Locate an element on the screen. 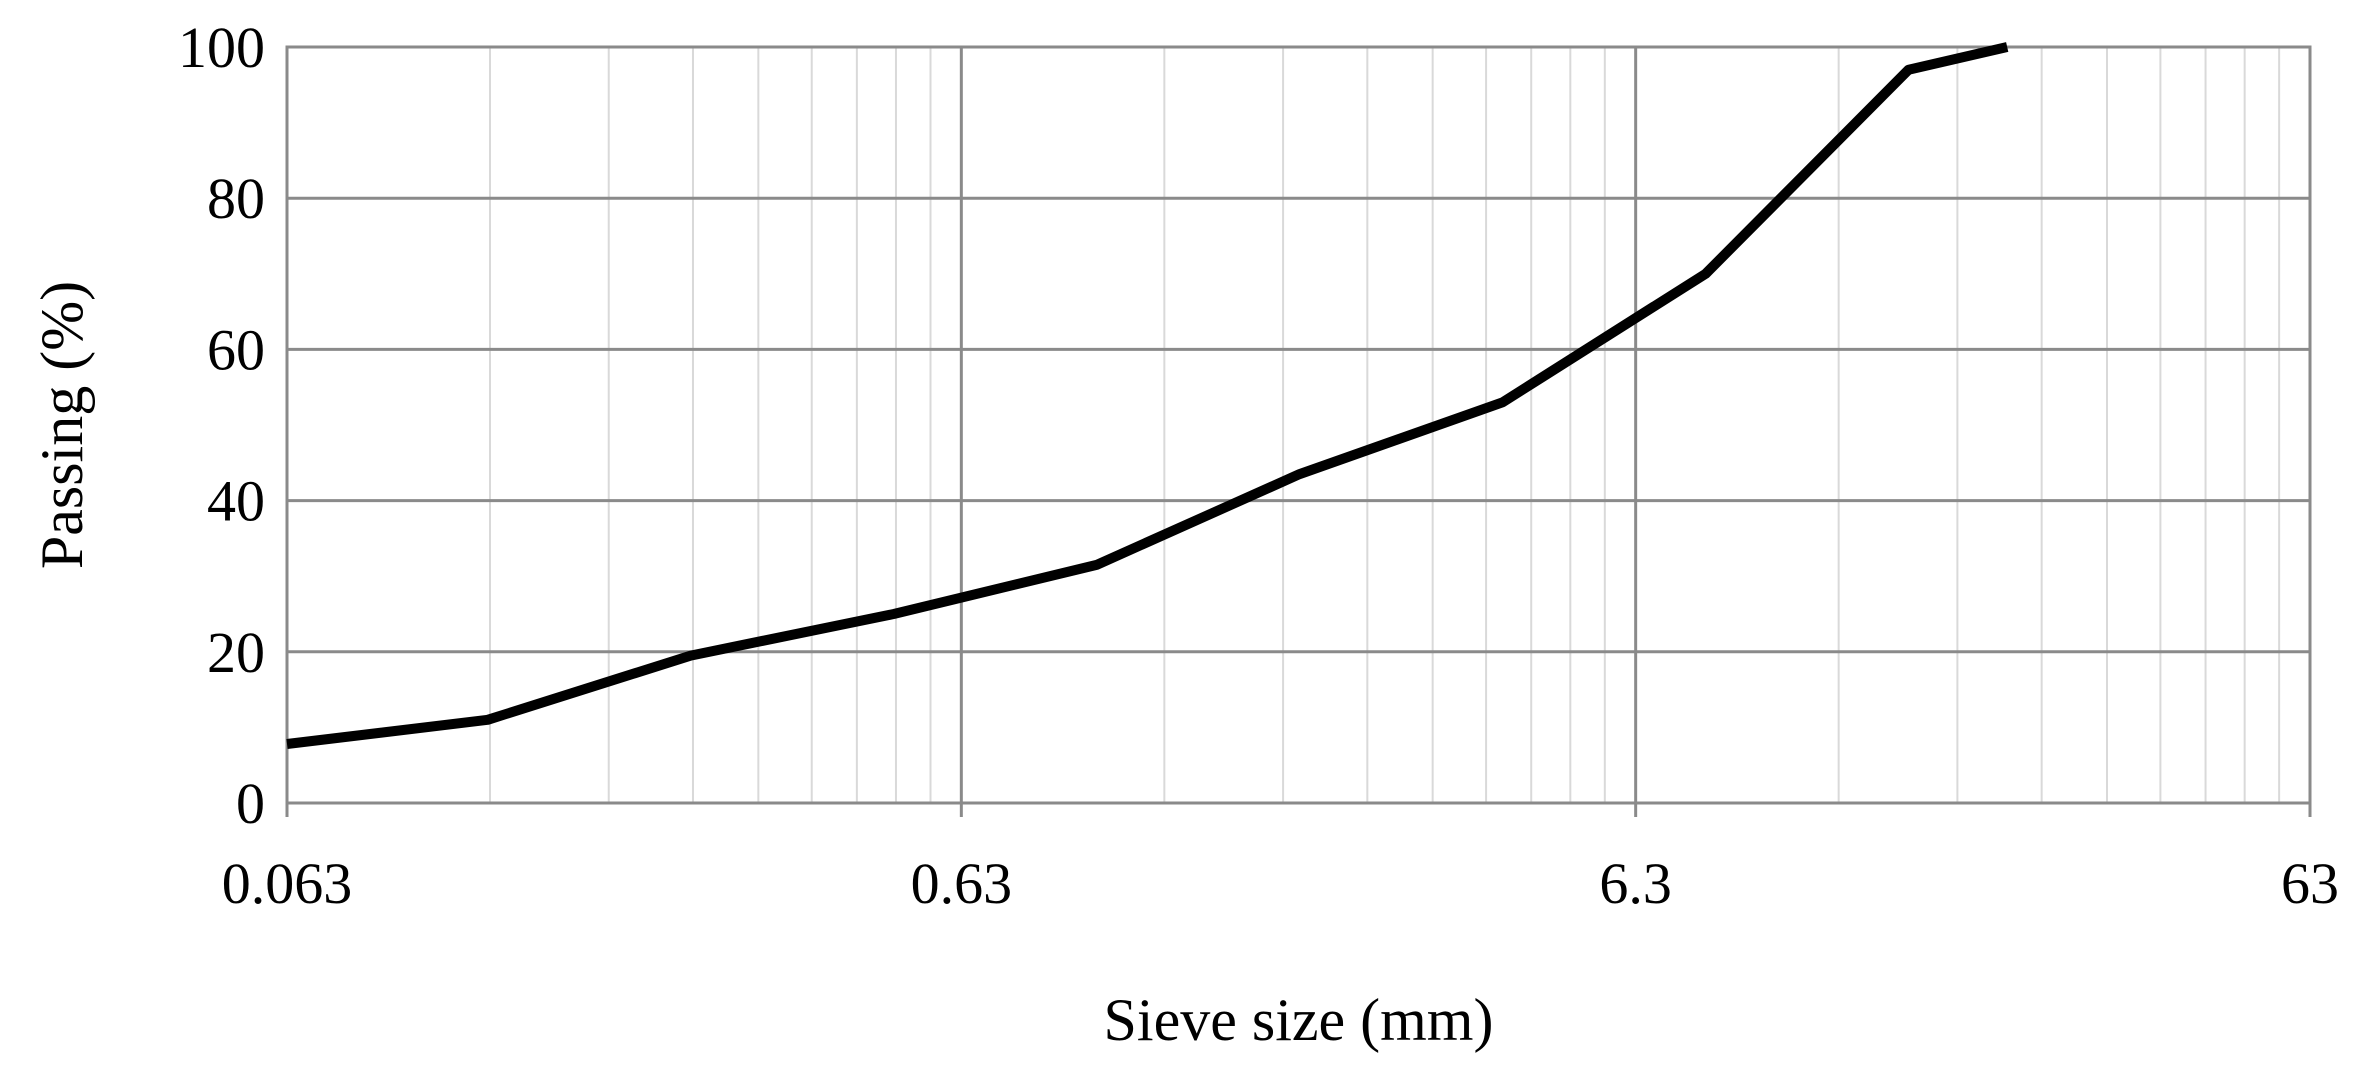 This screenshot has height=1065, width=2362. x-tick-label: 63 is located at coordinates (2310, 883).